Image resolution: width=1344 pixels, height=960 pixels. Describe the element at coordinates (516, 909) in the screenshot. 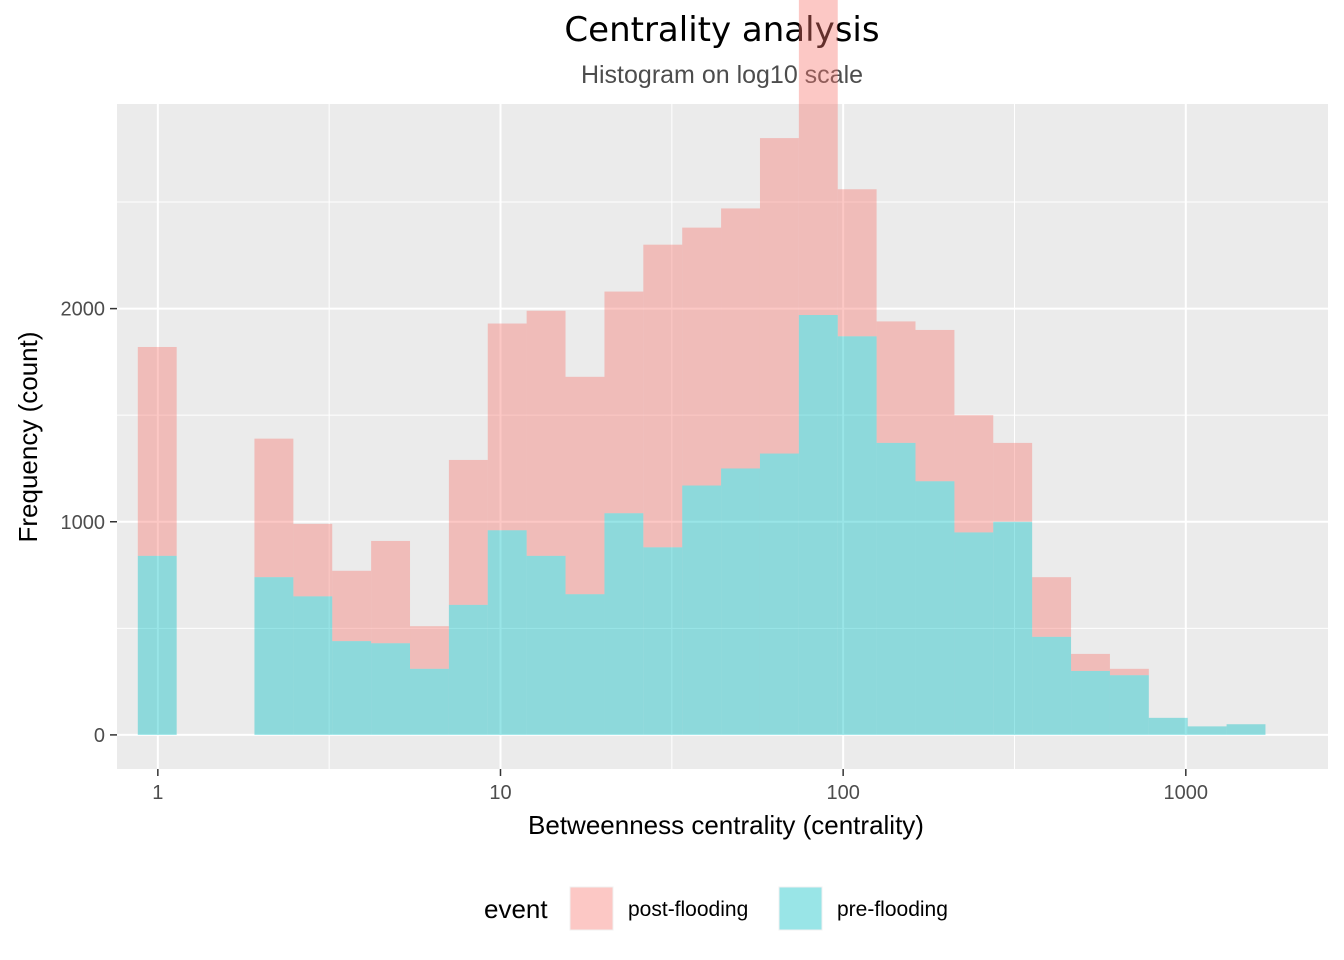

I see `legend-title: event` at that location.